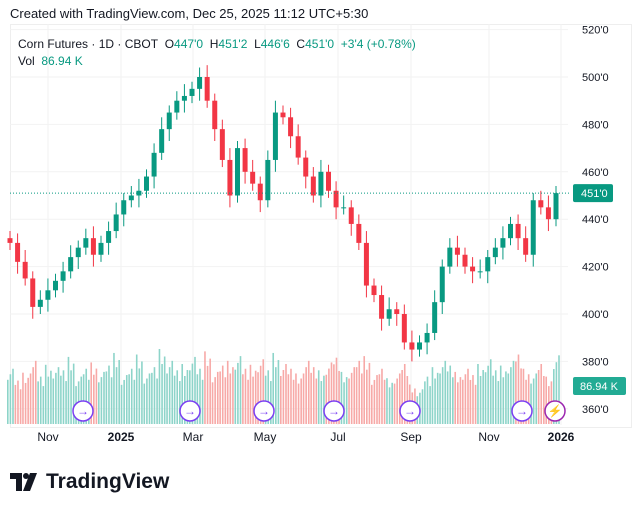 This screenshot has height=512, width=641. What do you see at coordinates (89, 482) in the screenshot?
I see `tradingview-logo: TradingView` at bounding box center [89, 482].